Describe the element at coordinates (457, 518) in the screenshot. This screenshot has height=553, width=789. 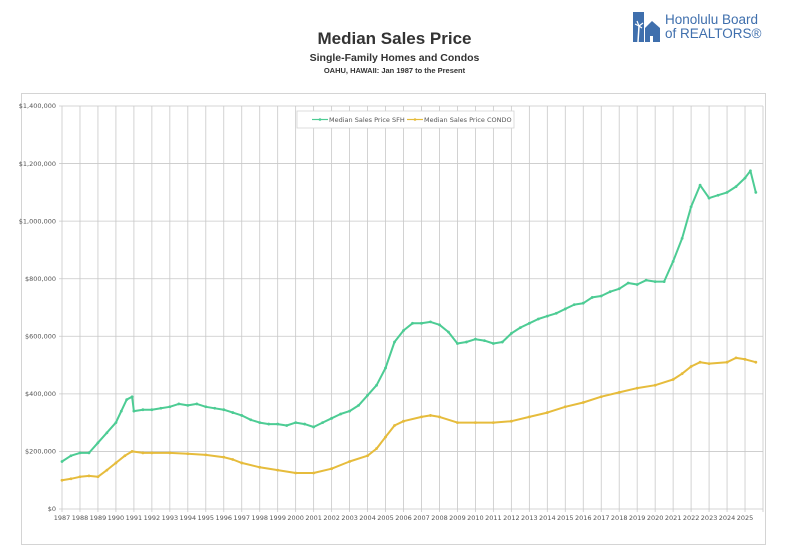
I see `x-tick-label: 2009` at that location.